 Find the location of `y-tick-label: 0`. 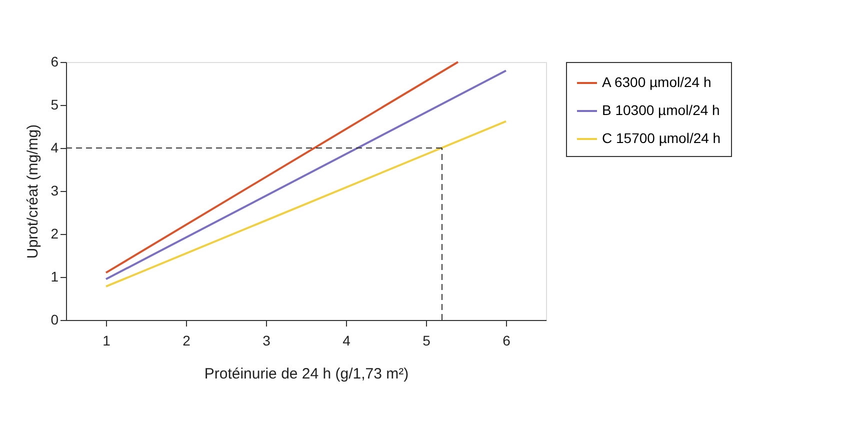

y-tick-label: 0 is located at coordinates (54, 320).